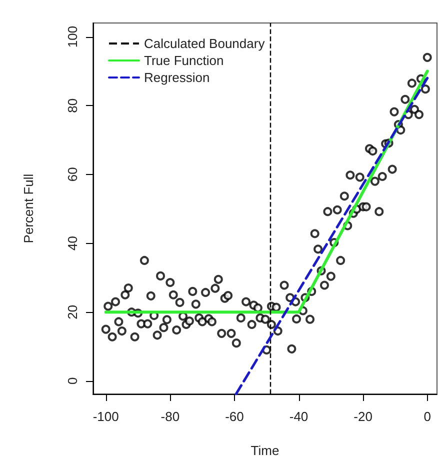  Describe the element at coordinates (28, 209) in the screenshot. I see `y-axis-title: Percent Full` at that location.